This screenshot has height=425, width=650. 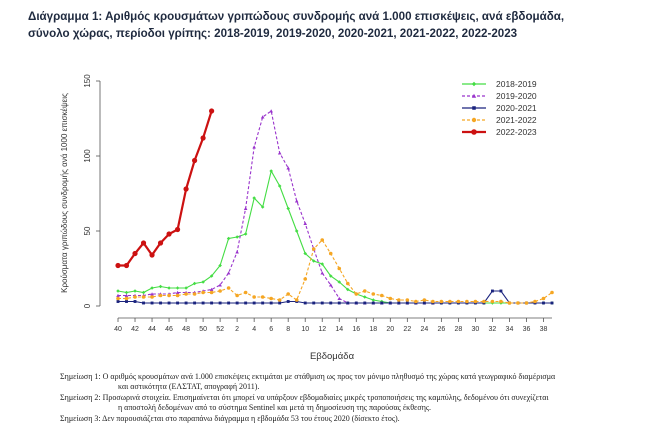 What do you see at coordinates (87, 81) in the screenshot?
I see `y-tick-label: 150` at bounding box center [87, 81].